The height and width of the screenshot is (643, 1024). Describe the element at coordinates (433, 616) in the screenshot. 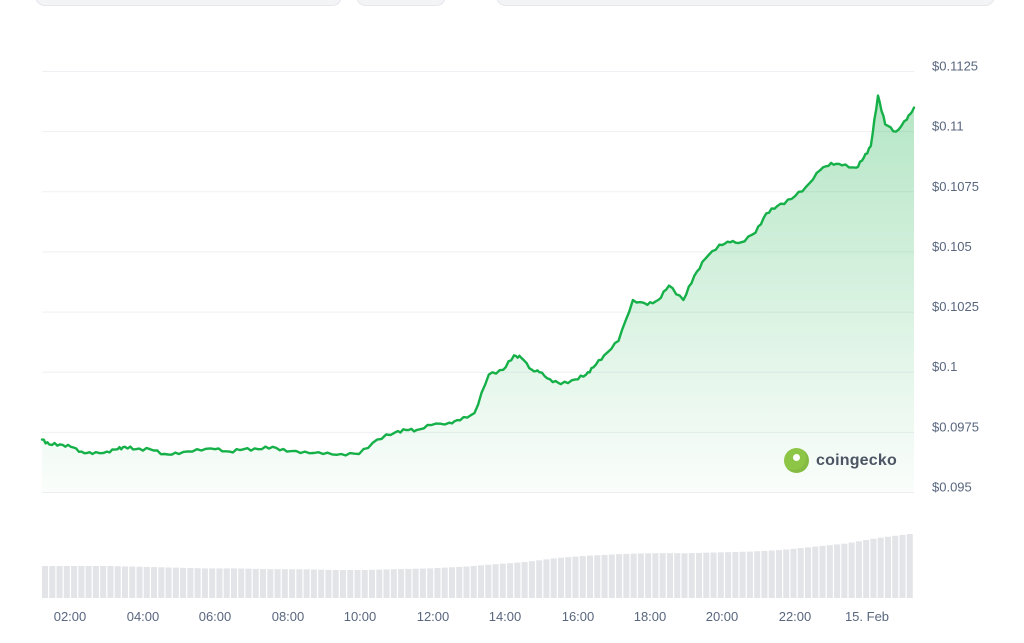

I see `x-tick-label: 12:00` at that location.